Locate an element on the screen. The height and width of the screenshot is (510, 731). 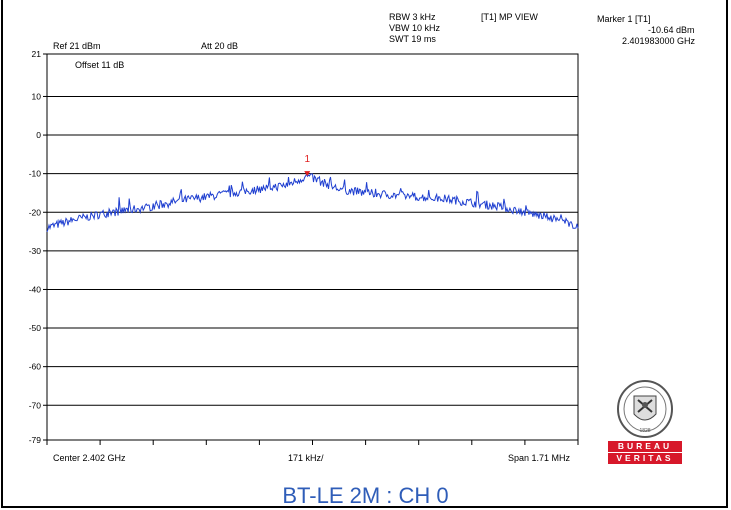
y-tick-label: -60 is located at coordinates (35, 367).